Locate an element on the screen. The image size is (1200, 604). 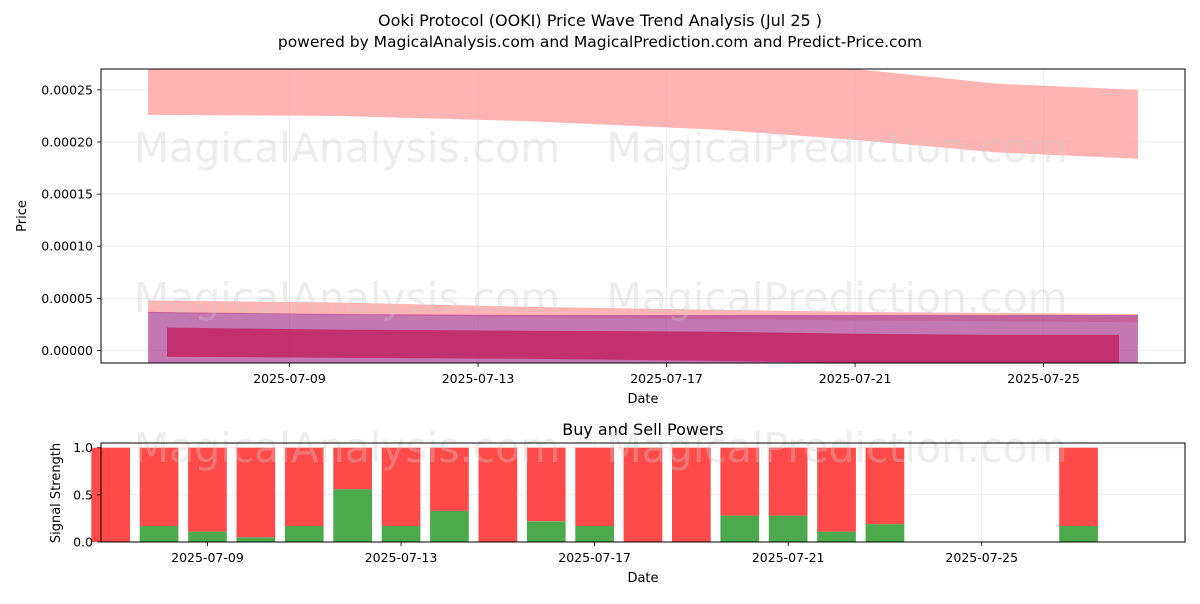
signal-x-tick-label: 2025-07-21 is located at coordinates (788, 557).